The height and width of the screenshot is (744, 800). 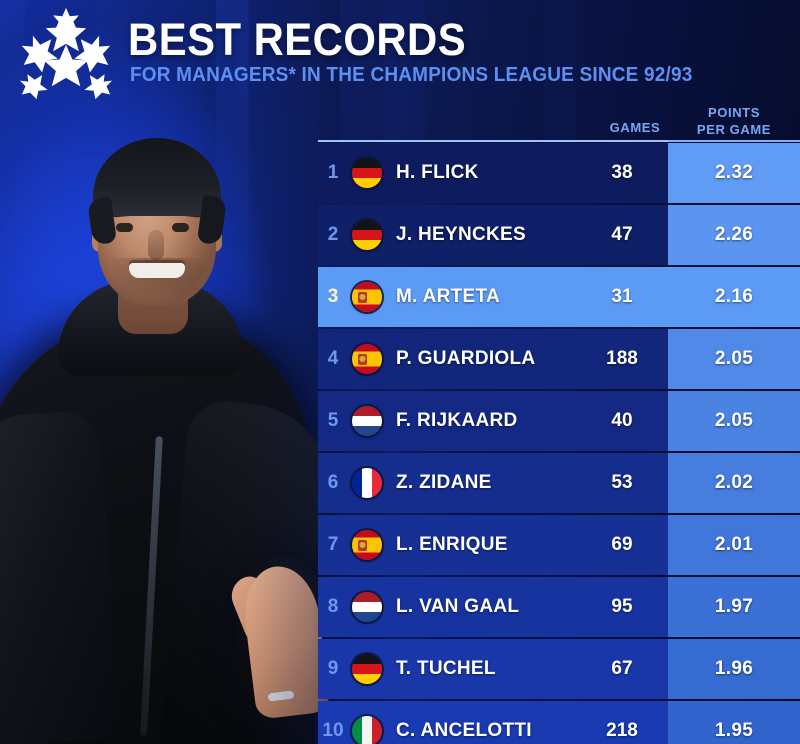 I want to click on nose, so click(x=156, y=245).